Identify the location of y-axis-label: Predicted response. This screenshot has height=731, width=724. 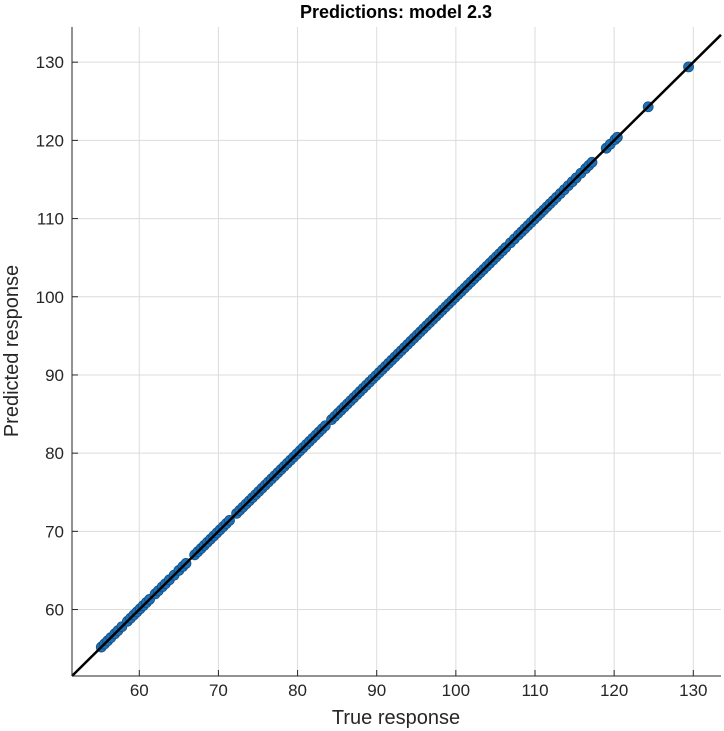
(12, 351).